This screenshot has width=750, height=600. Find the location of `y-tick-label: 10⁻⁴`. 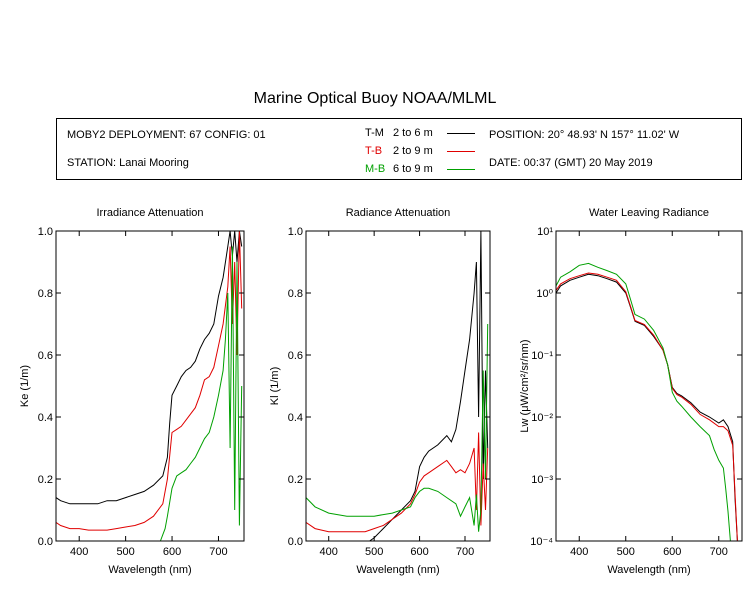

y-tick-label: 10⁻⁴ is located at coordinates (541, 542).